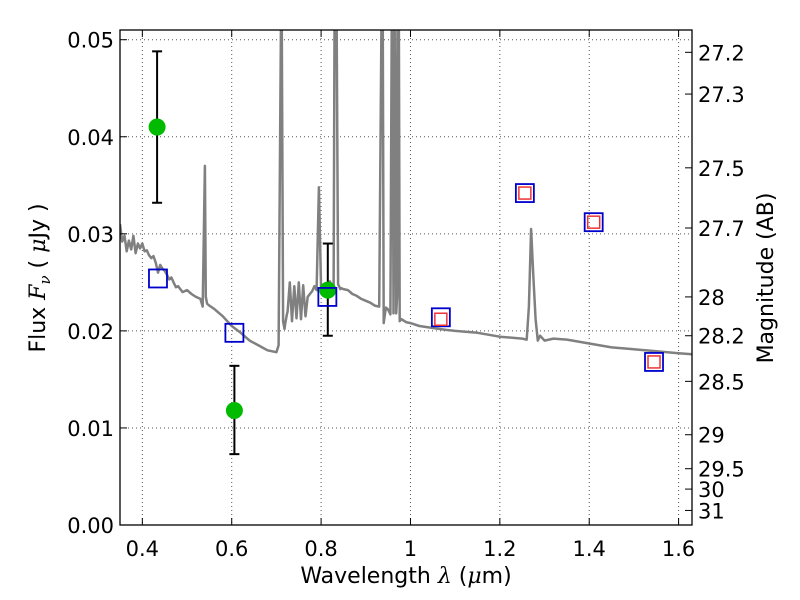 This screenshot has height=600, width=800. What do you see at coordinates (40, 277) in the screenshot?
I see `y-axis-label: Flux Fν ( μJy )` at bounding box center [40, 277].